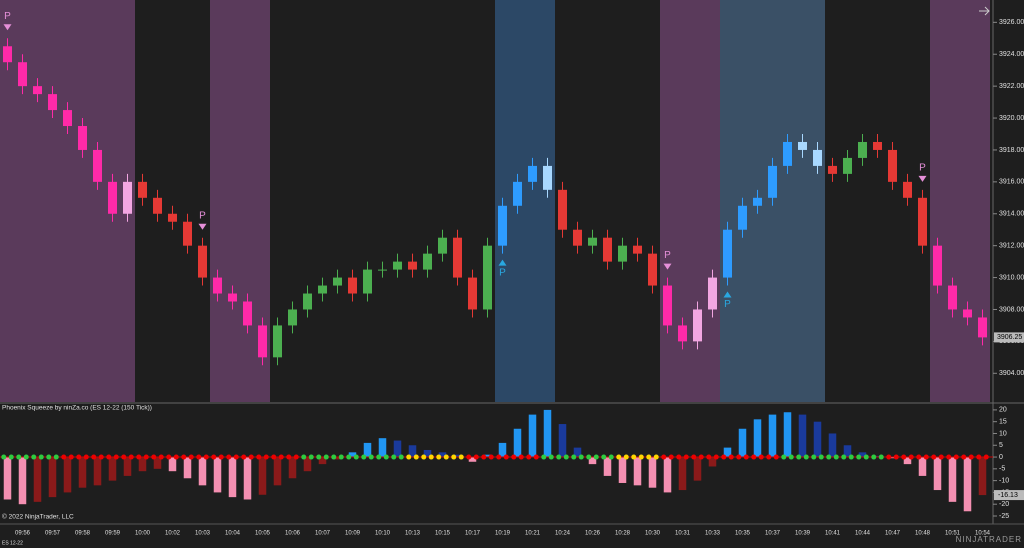 The height and width of the screenshot is (548, 1024). What do you see at coordinates (667, 266) in the screenshot?
I see `signal-arrow` at bounding box center [667, 266].